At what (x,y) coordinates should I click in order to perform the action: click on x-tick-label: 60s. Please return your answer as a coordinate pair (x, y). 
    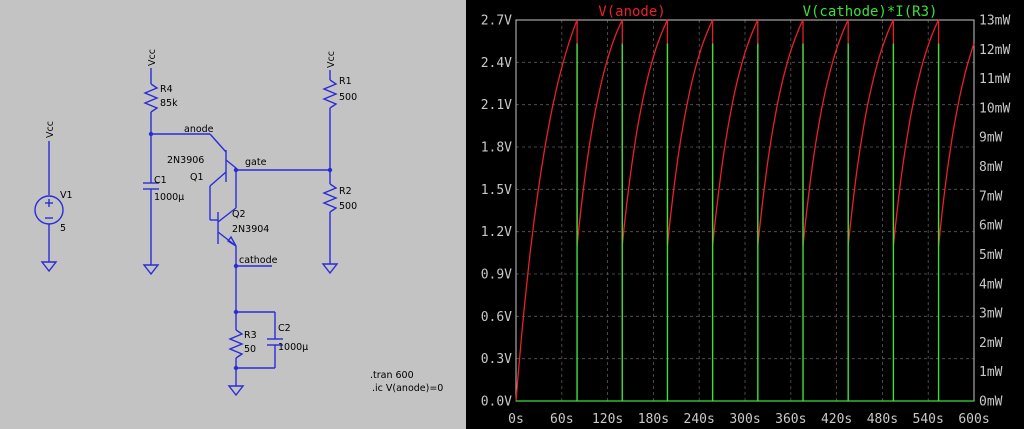
    Looking at the image, I should click on (561, 419).